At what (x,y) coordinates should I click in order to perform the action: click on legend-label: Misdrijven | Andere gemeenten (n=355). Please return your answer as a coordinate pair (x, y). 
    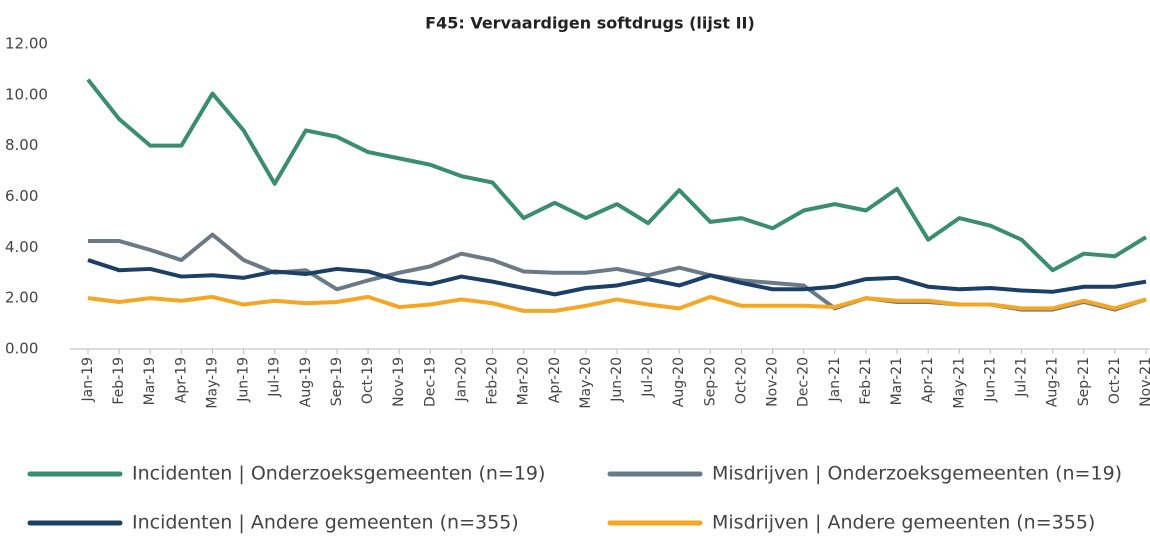
    Looking at the image, I should click on (903, 523).